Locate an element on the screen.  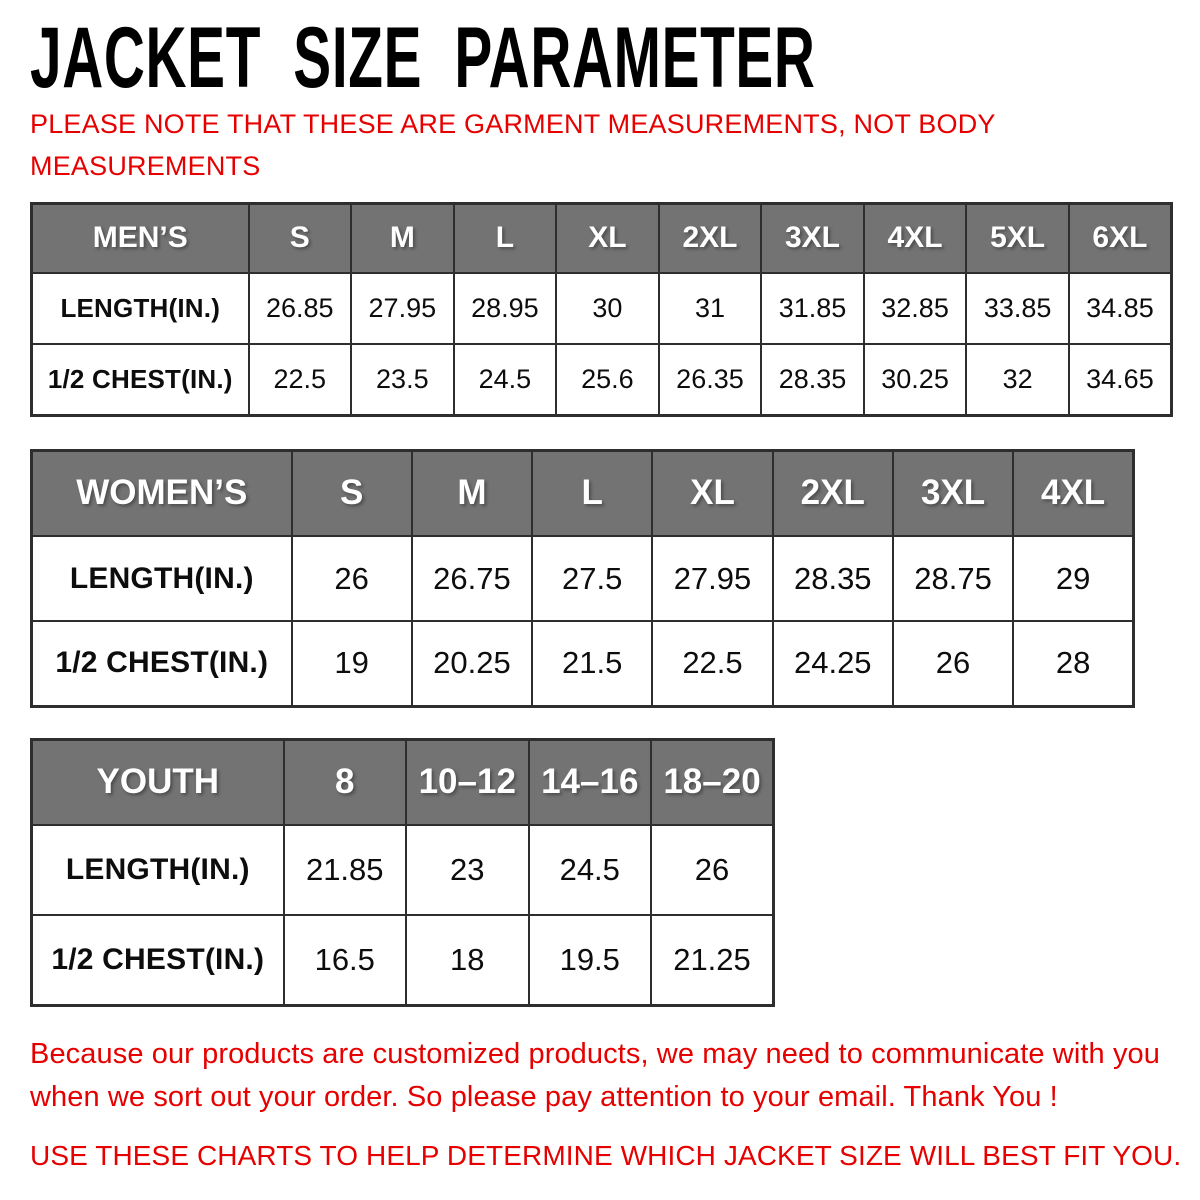
size-value-cell: 28 is located at coordinates (1073, 664).